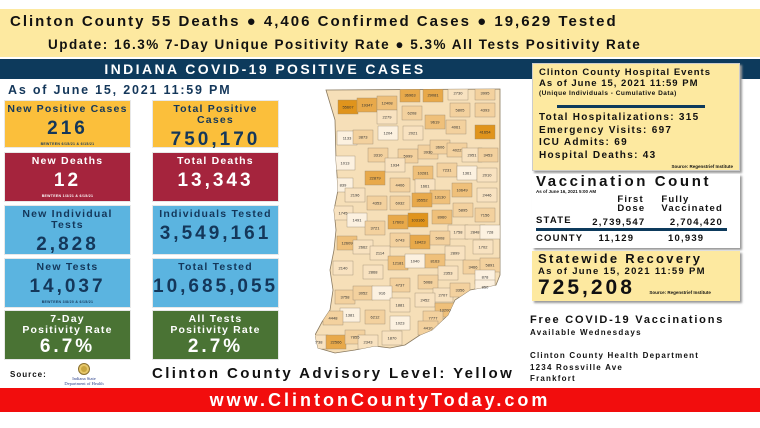 This screenshot has height=428, width=760. What do you see at coordinates (586, 332) in the screenshot?
I see `vaccination-schedule: Available Wednesdays` at bounding box center [586, 332].